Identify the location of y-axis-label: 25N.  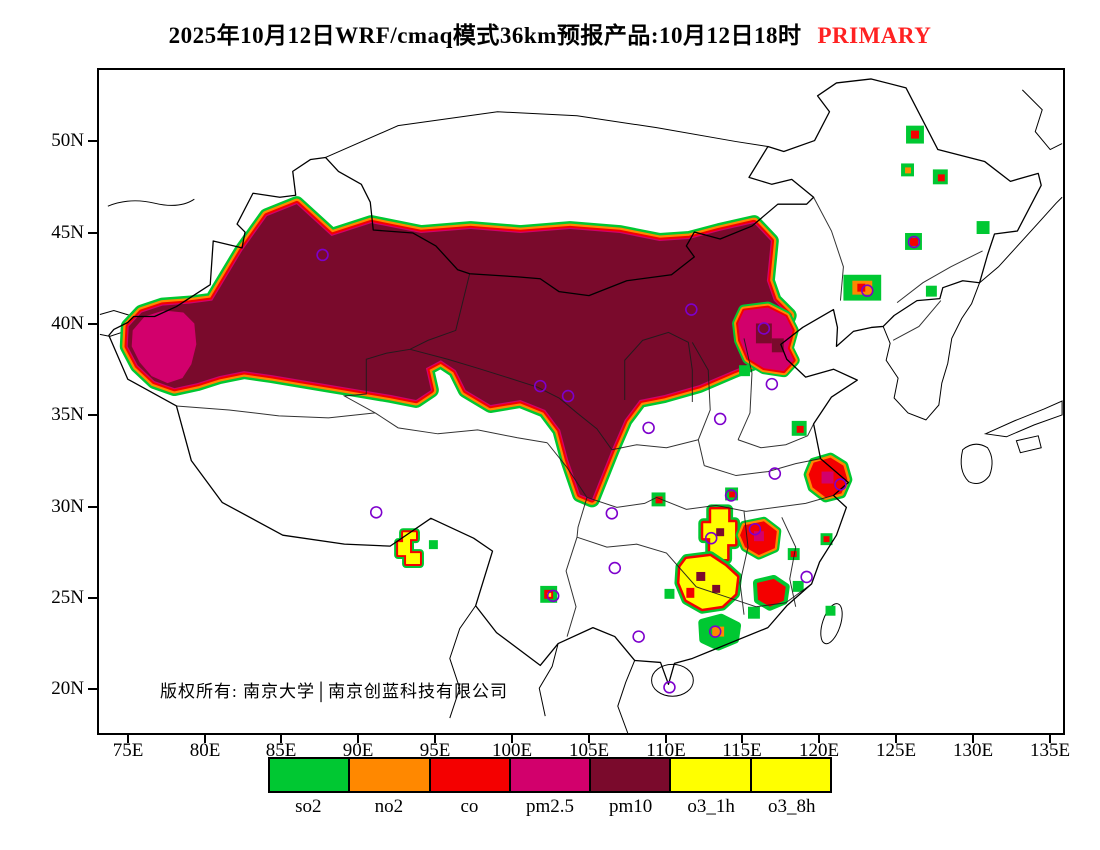
(67, 597).